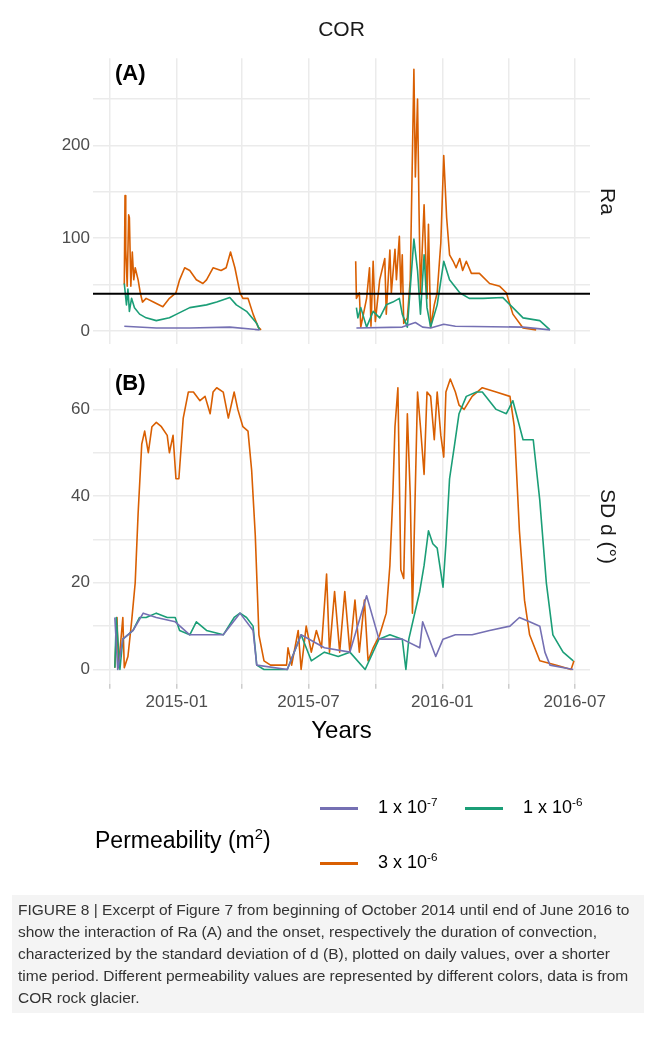  Describe the element at coordinates (574, 701) in the screenshot. I see `x-tick-label: 2016-07` at that location.